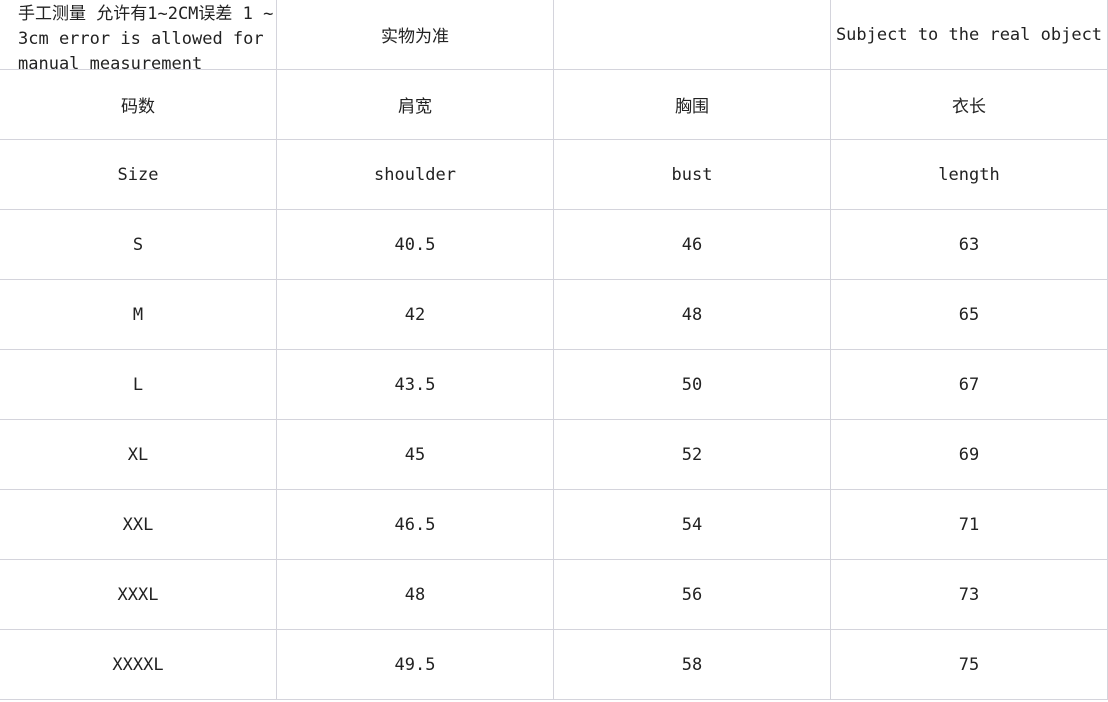 Image resolution: width=1108 pixels, height=702 pixels. I want to click on table-cell: Subject to the real object, so click(969, 35).